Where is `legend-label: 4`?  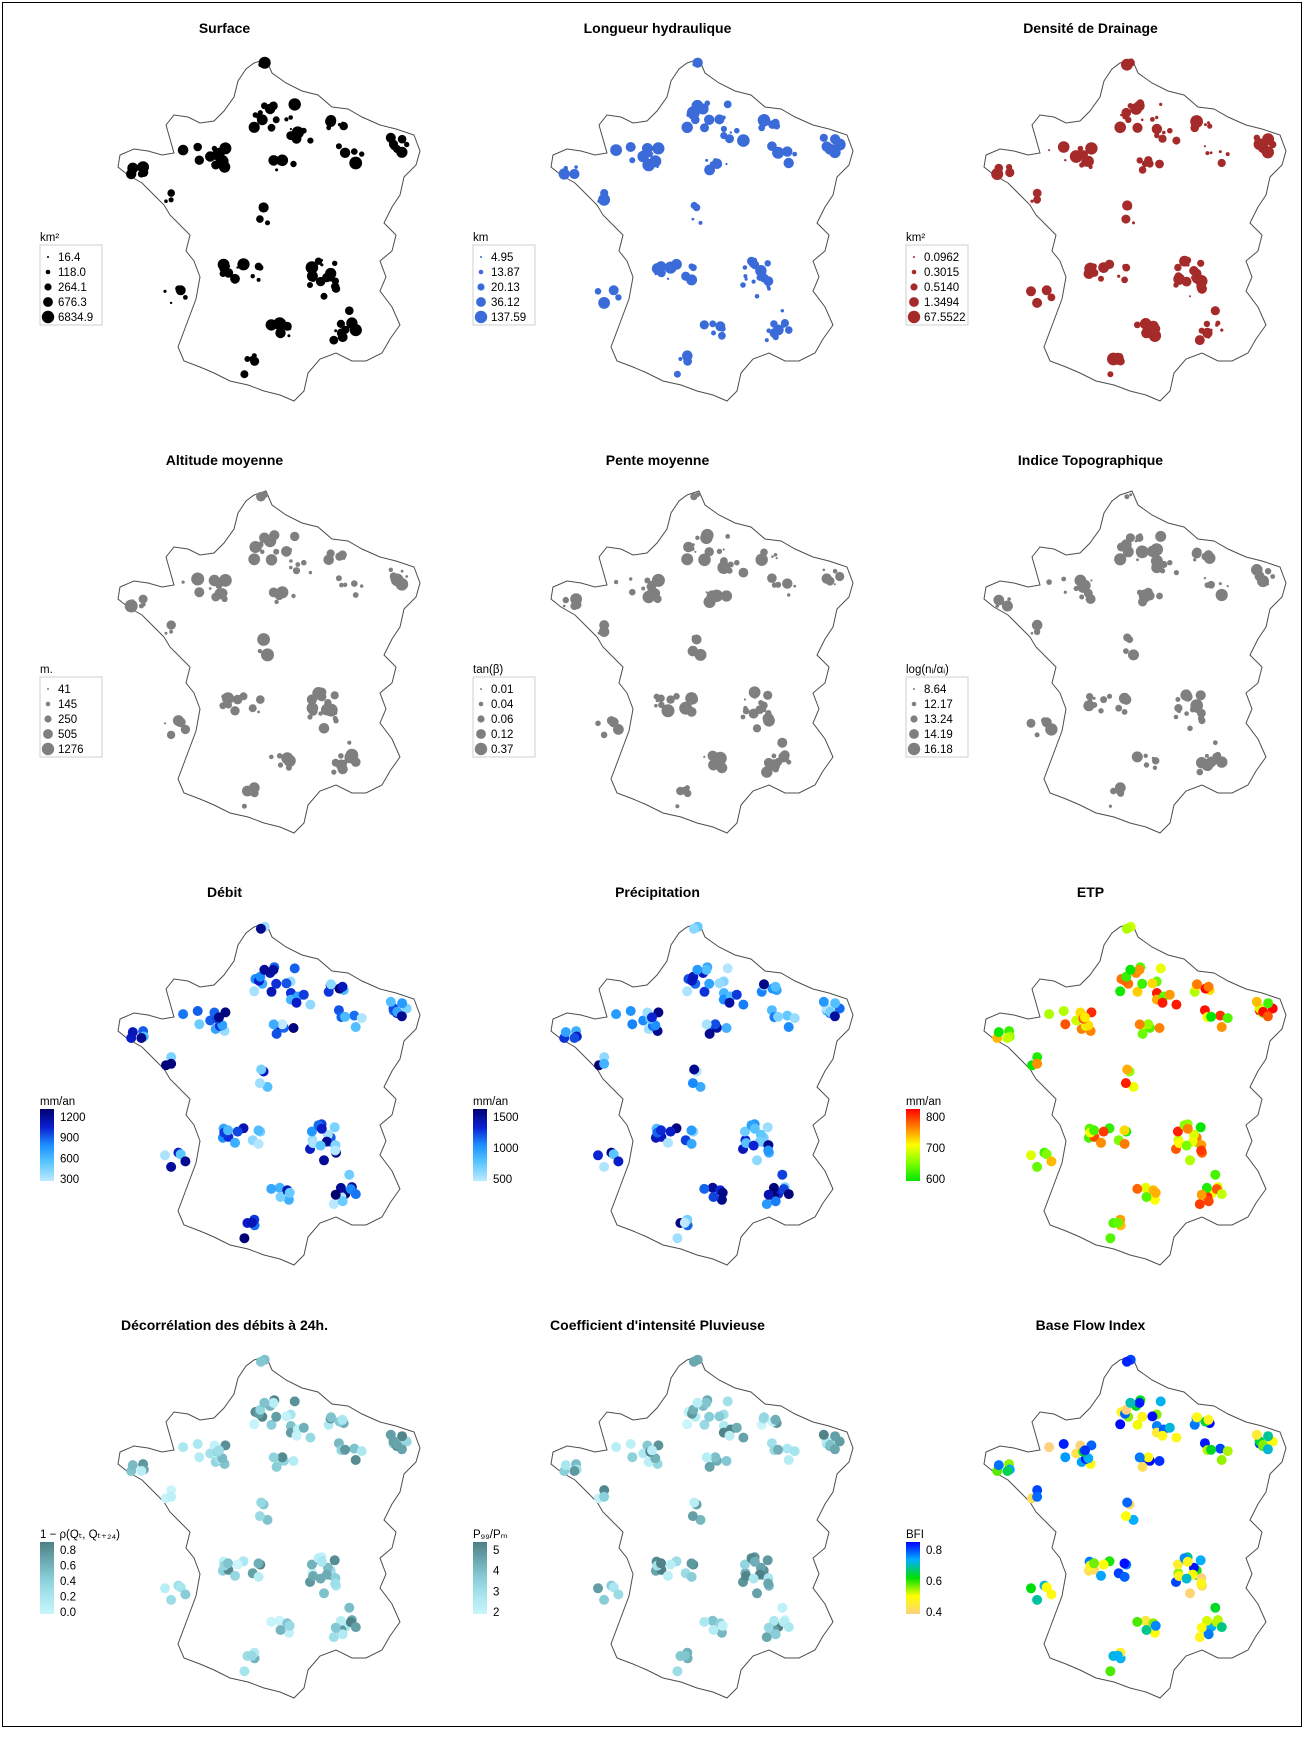
legend-label: 4 is located at coordinates (496, 1572).